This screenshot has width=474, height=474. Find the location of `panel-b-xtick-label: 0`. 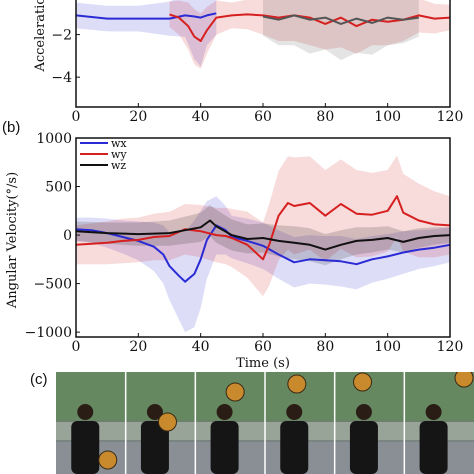

panel-b-xtick-label: 0 is located at coordinates (76, 347).